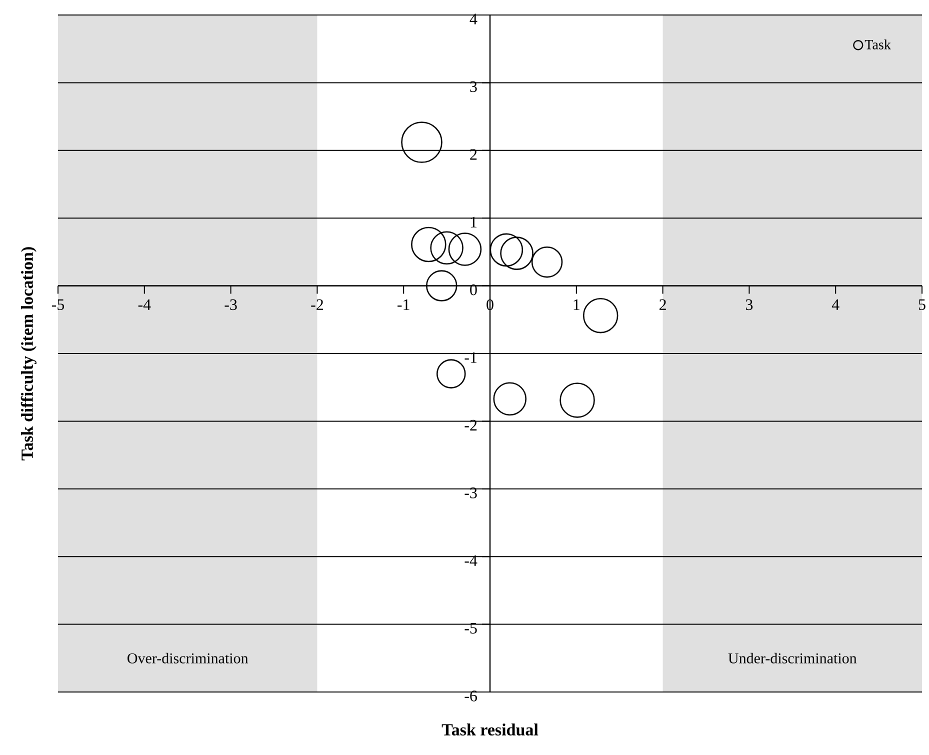 Image resolution: width=929 pixels, height=755 pixels. I want to click on y-axis-title: Task difficulty (item location), so click(28, 353).